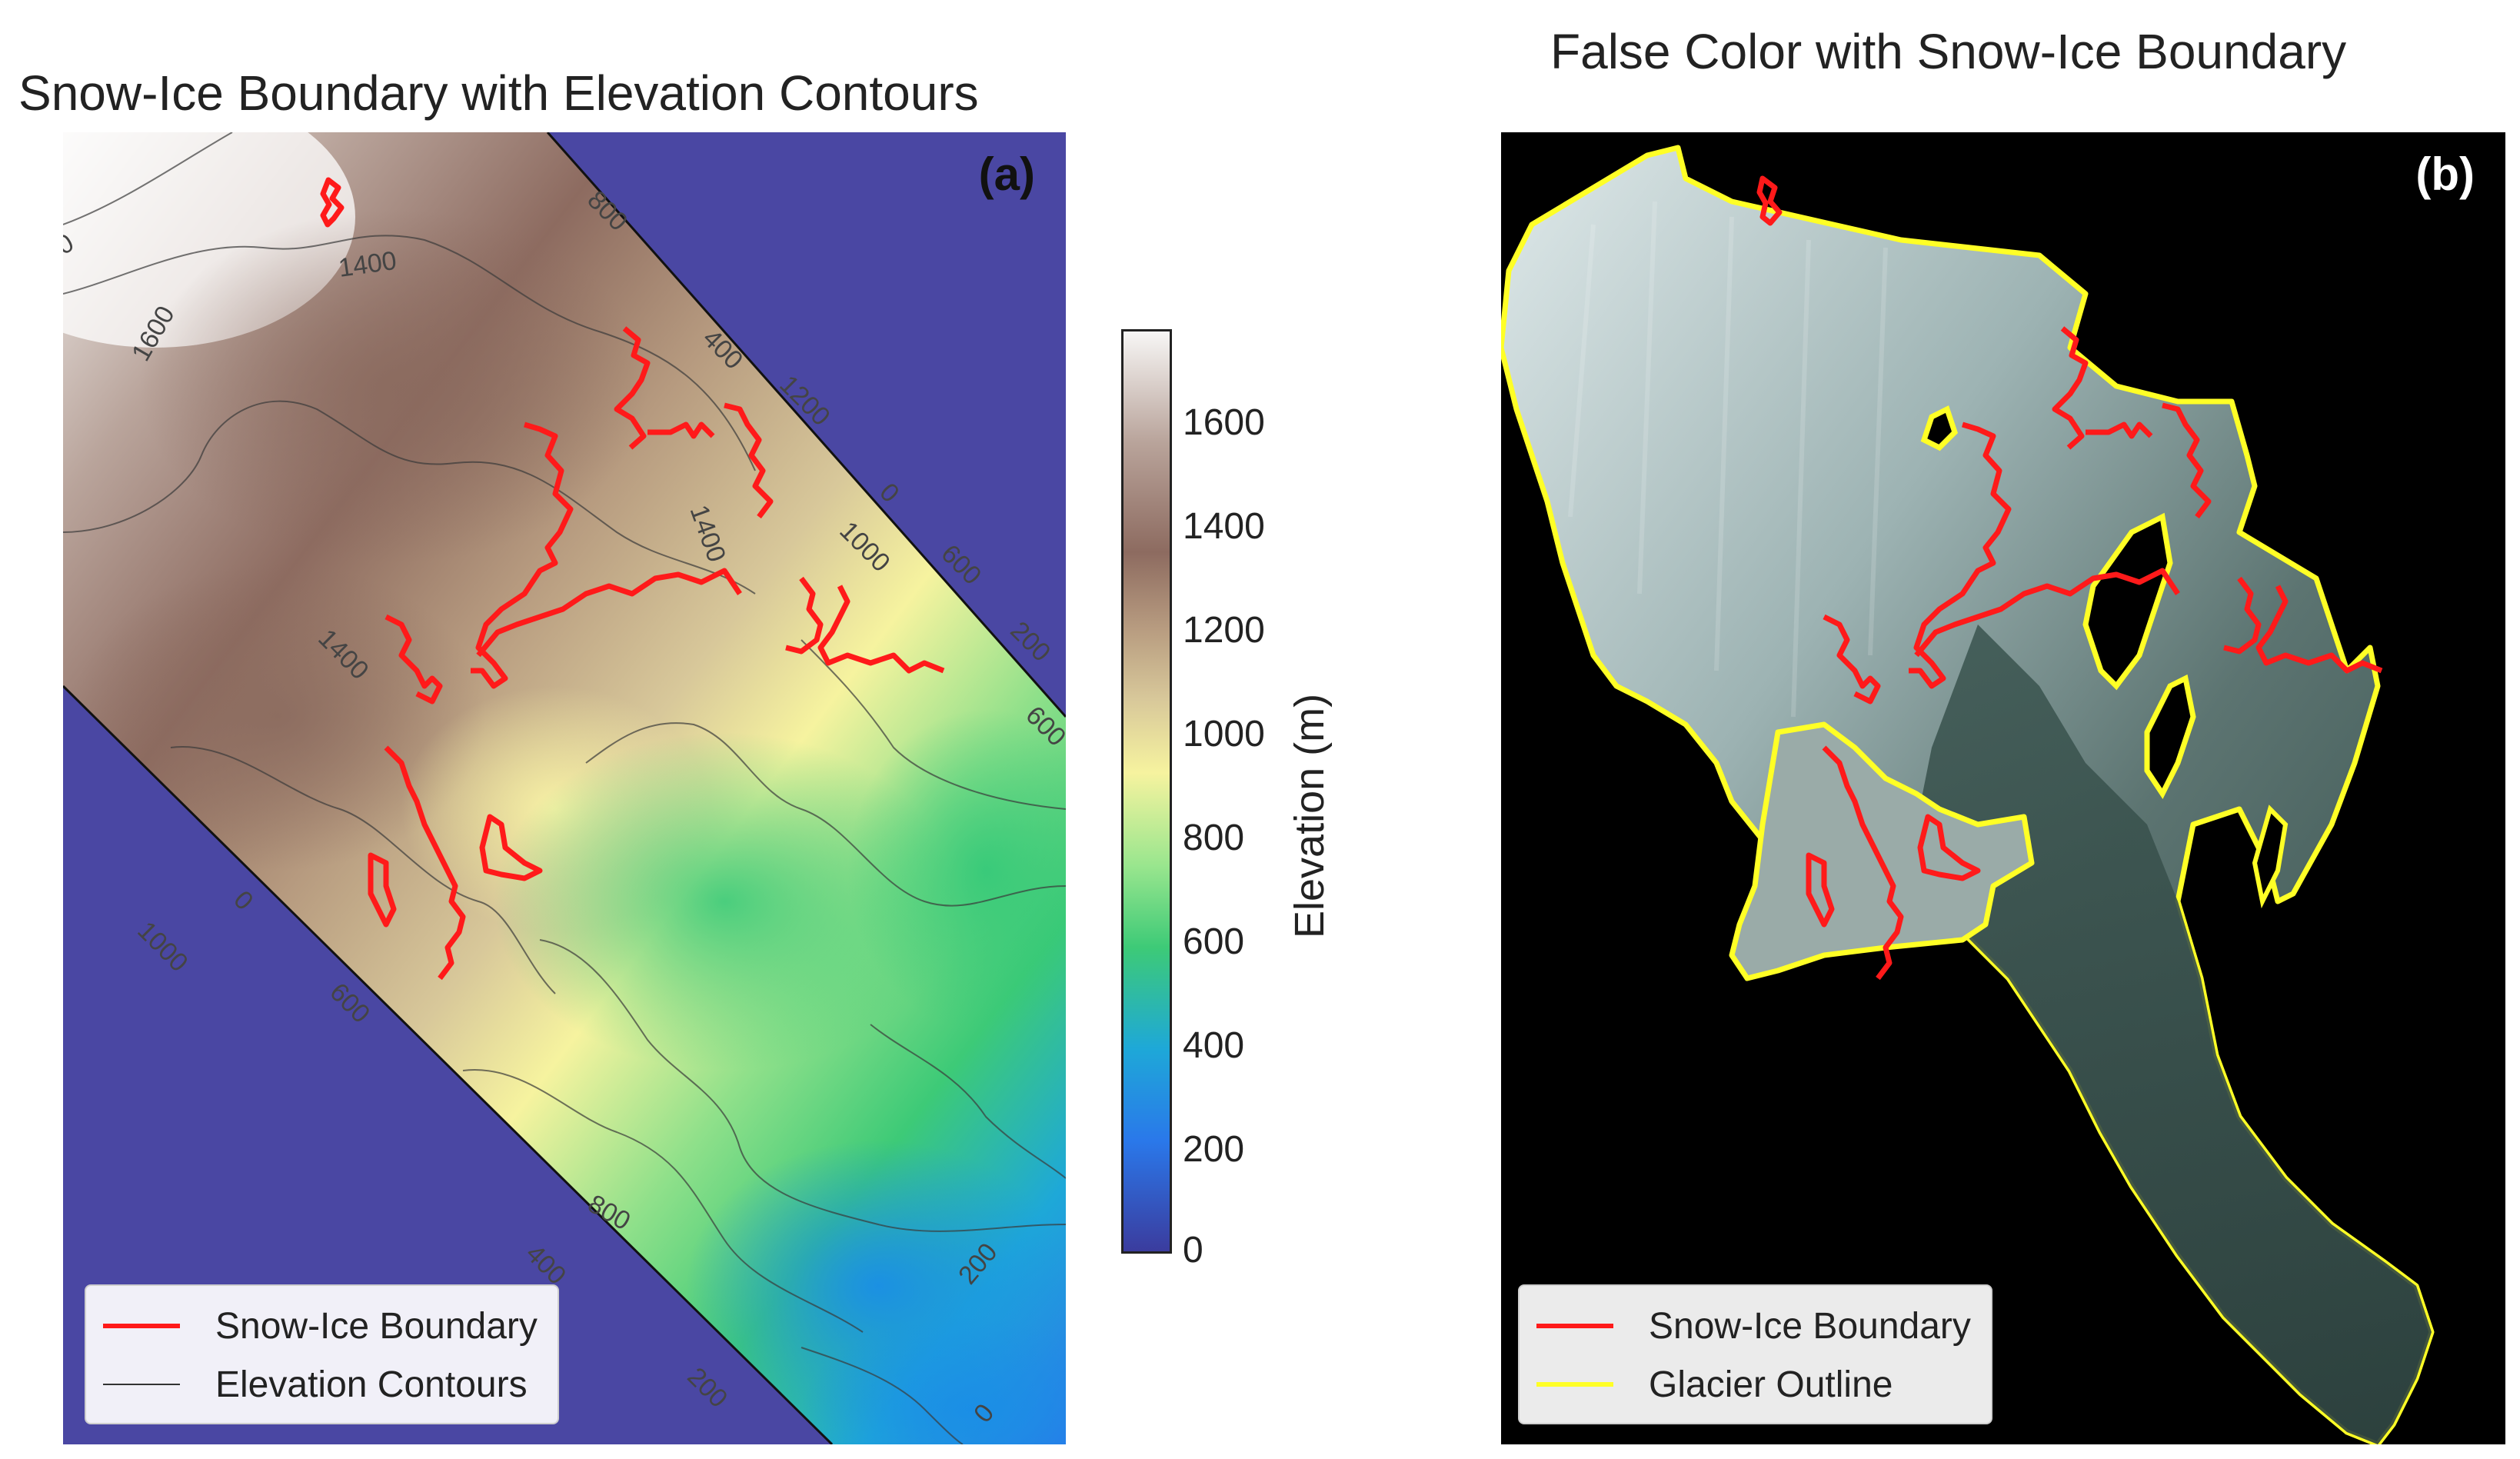 The height and width of the screenshot is (1459, 2520). I want to click on colorbar-tick: 200, so click(1214, 1149).